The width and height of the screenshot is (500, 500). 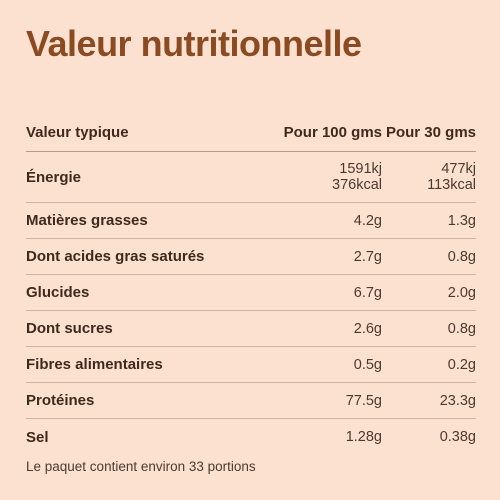 I want to click on table-row: Matières grasses 4.2g 1.3g, so click(x=251, y=221).